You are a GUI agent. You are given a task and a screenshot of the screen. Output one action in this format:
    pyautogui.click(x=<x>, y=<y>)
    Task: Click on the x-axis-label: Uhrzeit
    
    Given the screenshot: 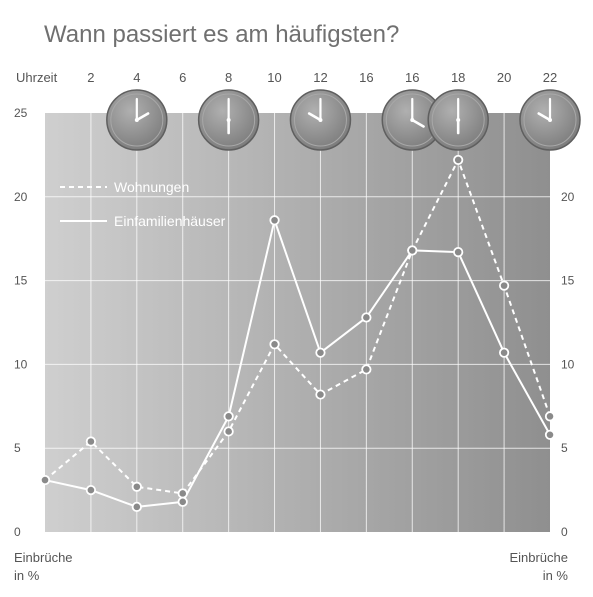 What is the action you would take?
    pyautogui.click(x=37, y=77)
    